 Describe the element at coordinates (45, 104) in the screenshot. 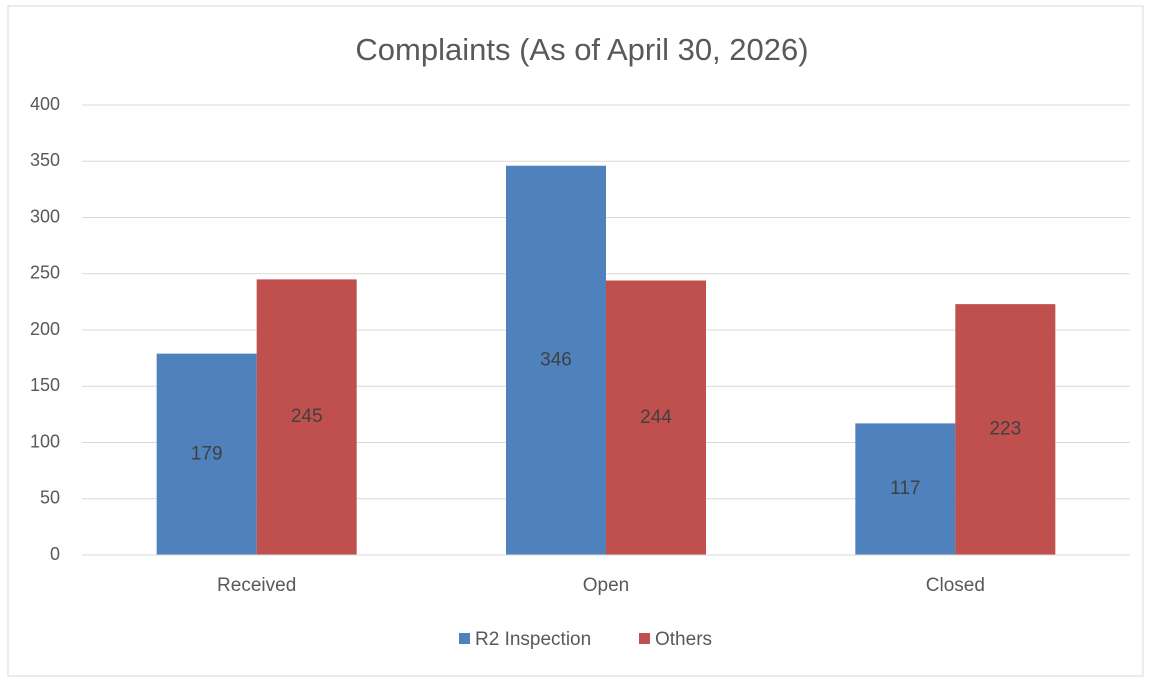

I see `y-tick-label: 400` at that location.